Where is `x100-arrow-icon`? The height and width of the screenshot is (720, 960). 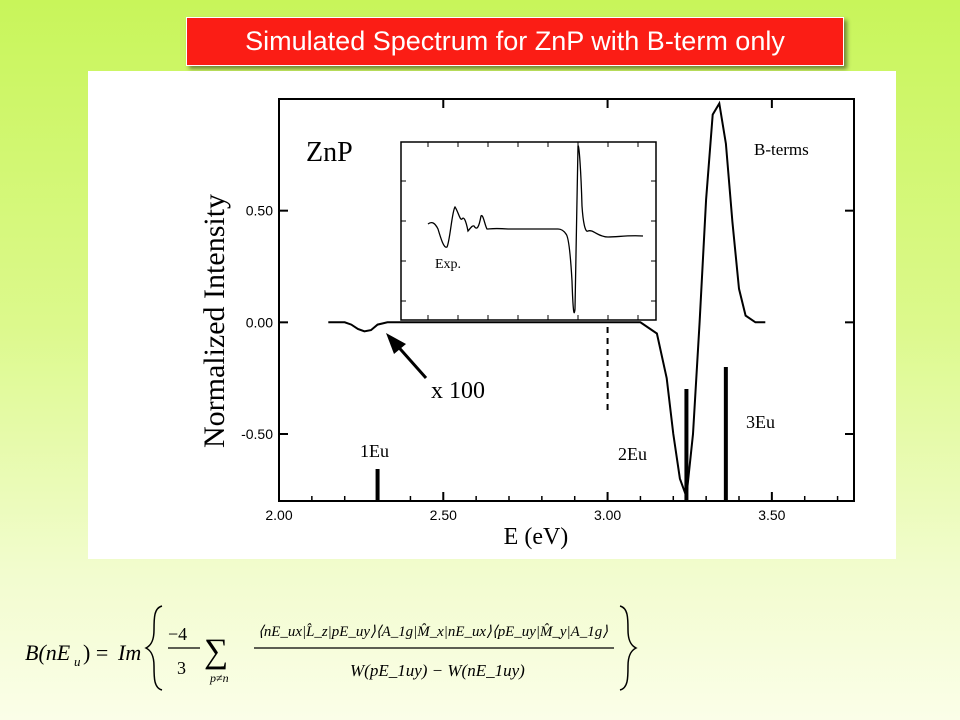
x100-arrow-icon is located at coordinates (407, 356).